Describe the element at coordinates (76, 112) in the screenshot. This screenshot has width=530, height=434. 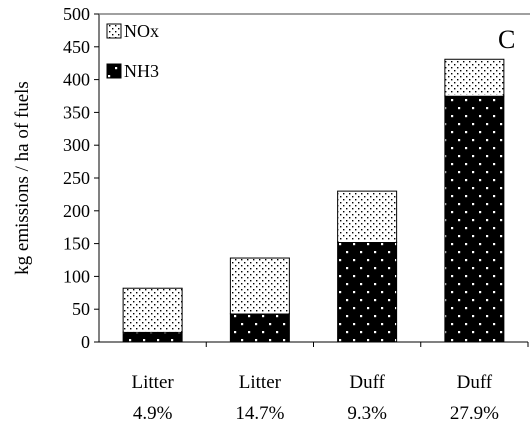
I see `y-tick-label: 350` at that location.